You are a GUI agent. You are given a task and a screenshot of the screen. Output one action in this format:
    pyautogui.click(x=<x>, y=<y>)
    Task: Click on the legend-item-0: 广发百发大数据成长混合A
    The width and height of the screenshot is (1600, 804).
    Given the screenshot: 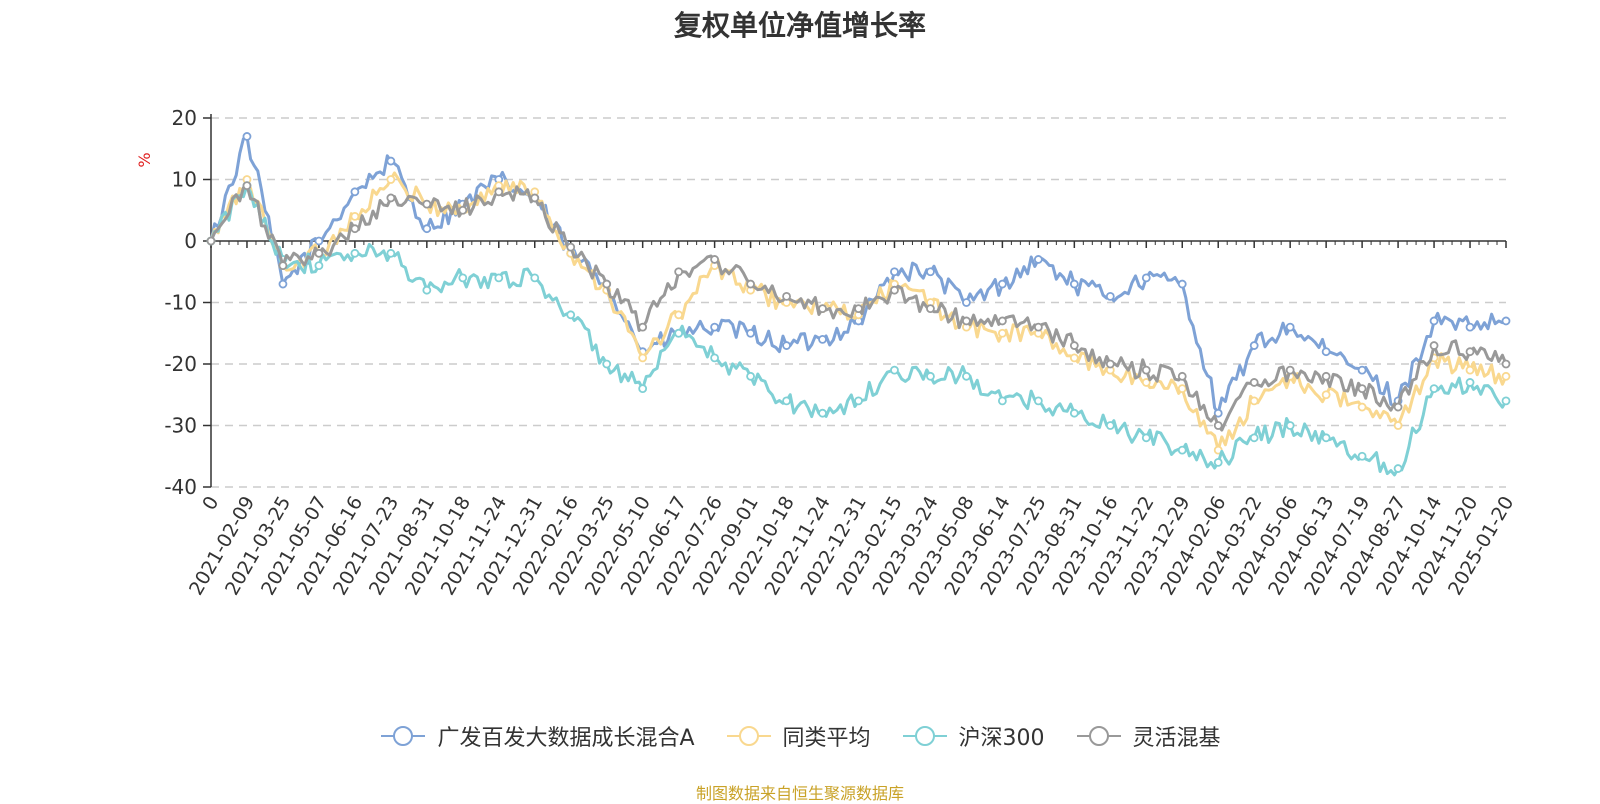 What is the action you would take?
    pyautogui.click(x=537, y=736)
    